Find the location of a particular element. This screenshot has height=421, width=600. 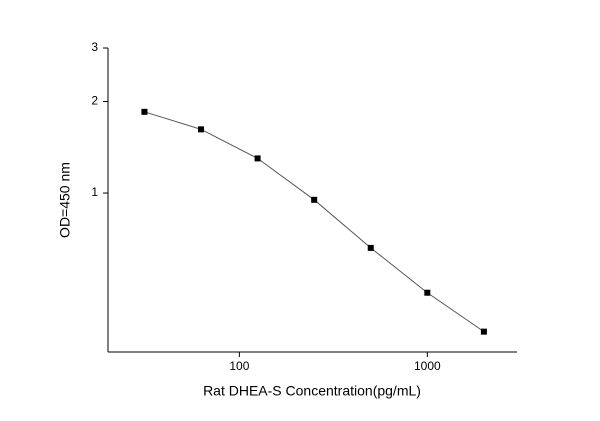

x-tick-label: 1000 is located at coordinates (427, 366).